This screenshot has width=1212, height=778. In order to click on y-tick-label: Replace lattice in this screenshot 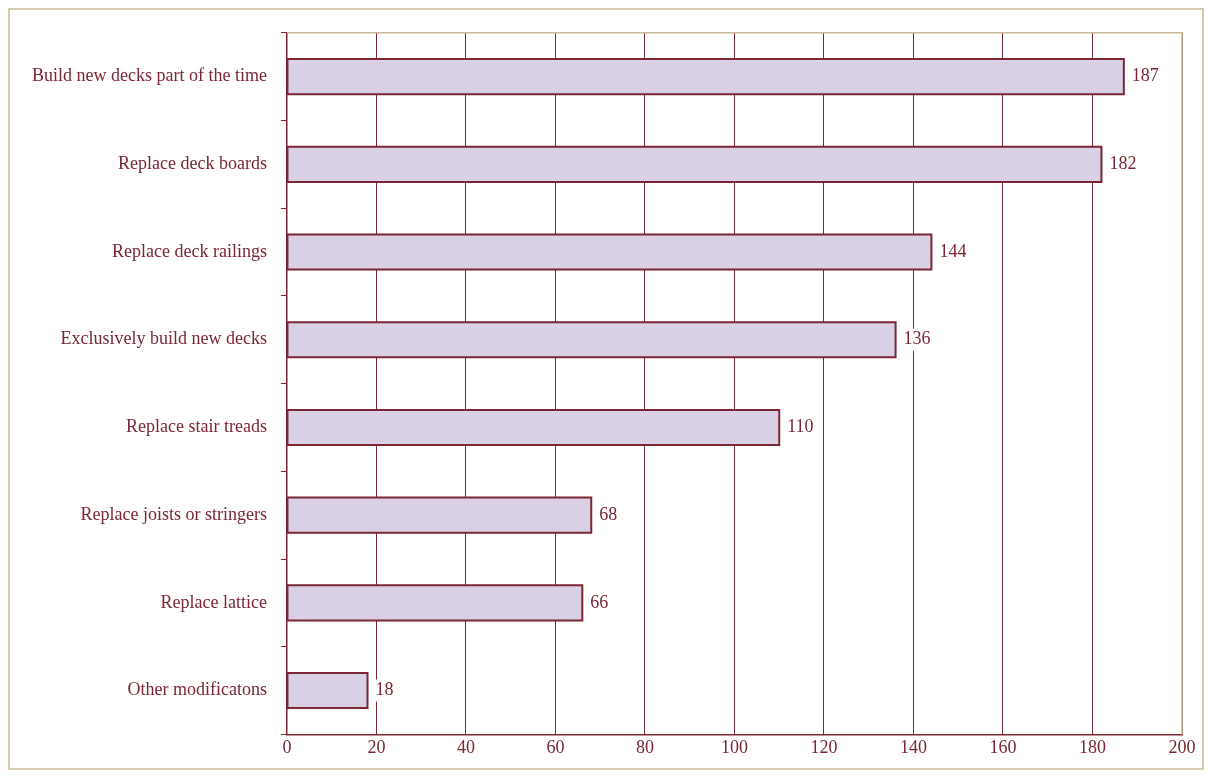, I will do `click(213, 601)`.